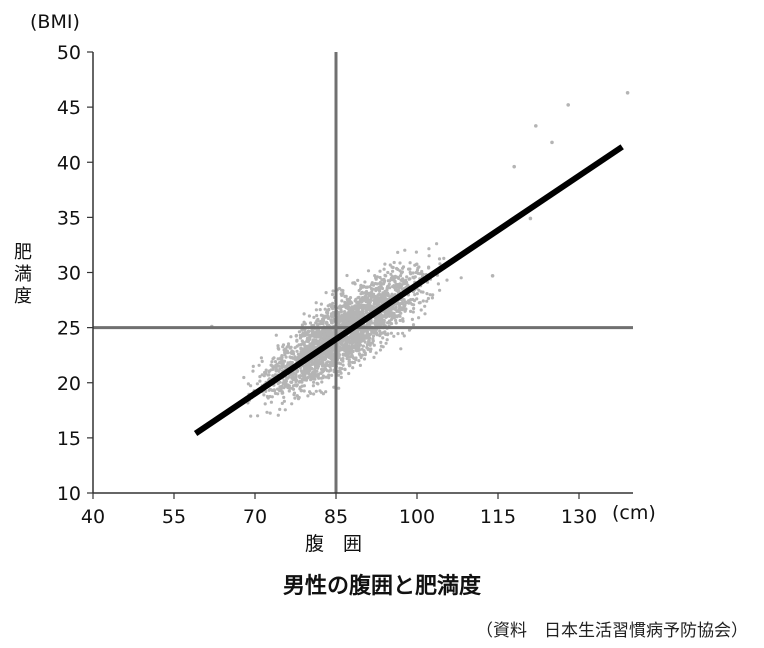 This screenshot has height=648, width=764. What do you see at coordinates (174, 517) in the screenshot?
I see `x-tick-label: 55` at bounding box center [174, 517].